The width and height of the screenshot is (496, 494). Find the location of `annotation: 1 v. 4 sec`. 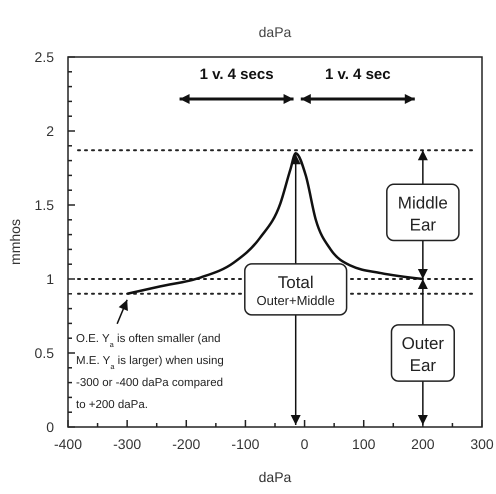

annotation: 1 v. 4 sec is located at coordinates (357, 75).